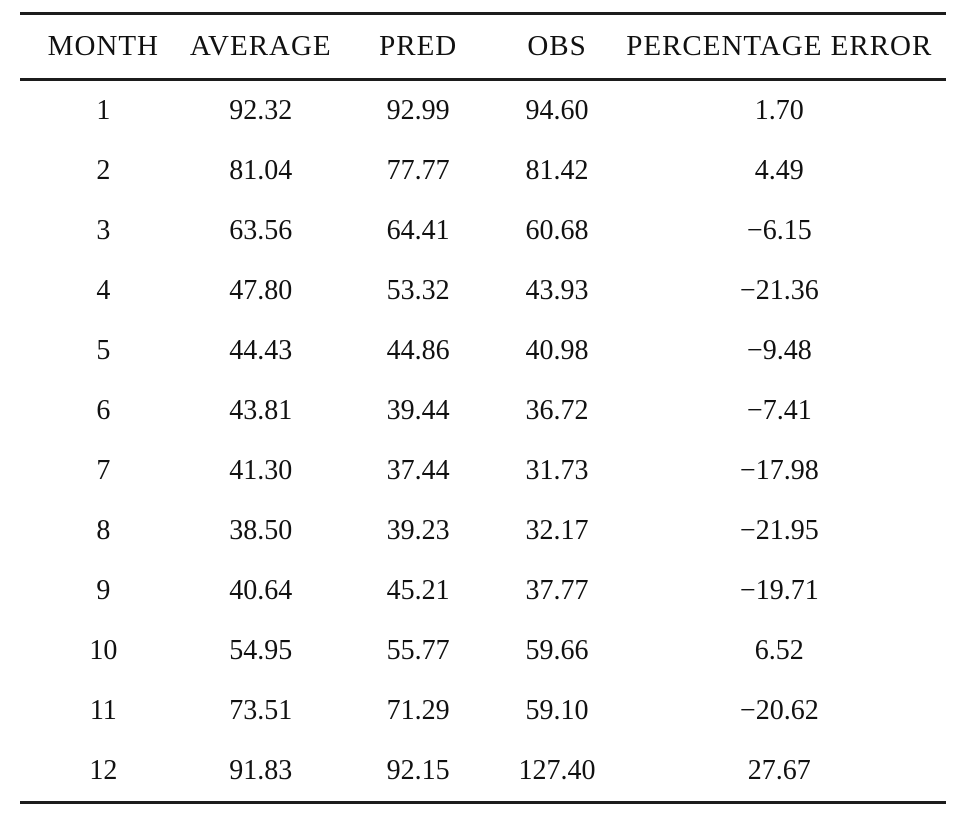 This screenshot has height=827, width=959. What do you see at coordinates (483, 351) in the screenshot?
I see `table-row: 5 44.43 44.86 40.98 −9.48` at bounding box center [483, 351].